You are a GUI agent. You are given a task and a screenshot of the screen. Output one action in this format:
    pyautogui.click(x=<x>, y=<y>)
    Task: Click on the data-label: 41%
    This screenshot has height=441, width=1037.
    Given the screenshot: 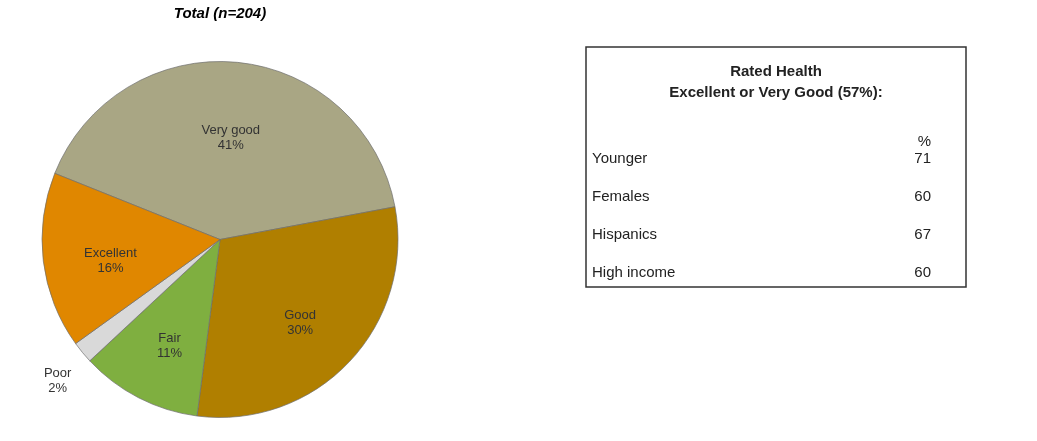 What is the action you would take?
    pyautogui.click(x=231, y=144)
    